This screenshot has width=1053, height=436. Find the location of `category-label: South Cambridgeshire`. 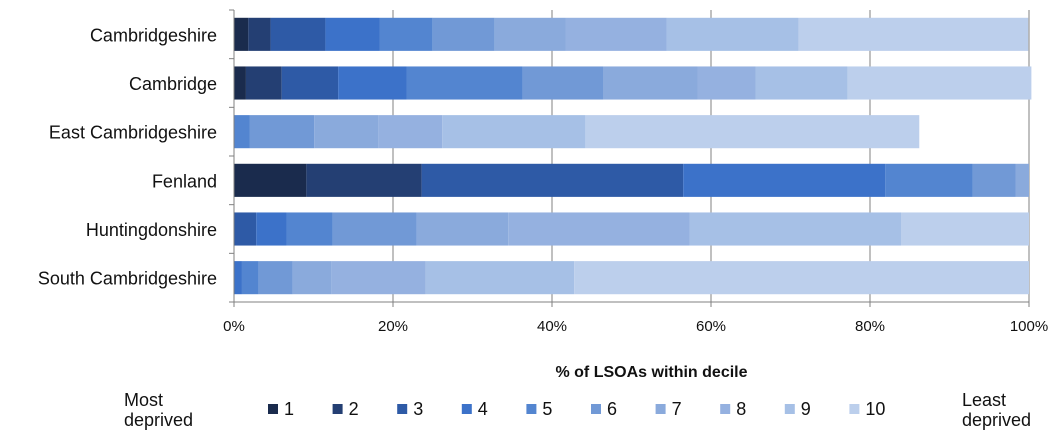

category-label: South Cambridgeshire is located at coordinates (127, 279).